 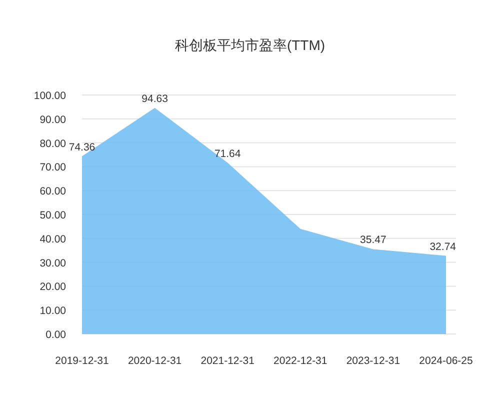 I want to click on x-tick-label: 2021-12-31, so click(x=227, y=361).